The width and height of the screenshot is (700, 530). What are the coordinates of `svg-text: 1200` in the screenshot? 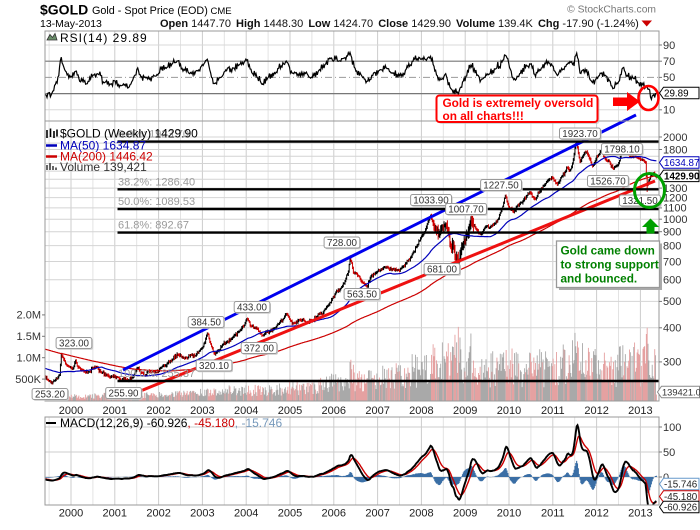 It's located at (675, 198).